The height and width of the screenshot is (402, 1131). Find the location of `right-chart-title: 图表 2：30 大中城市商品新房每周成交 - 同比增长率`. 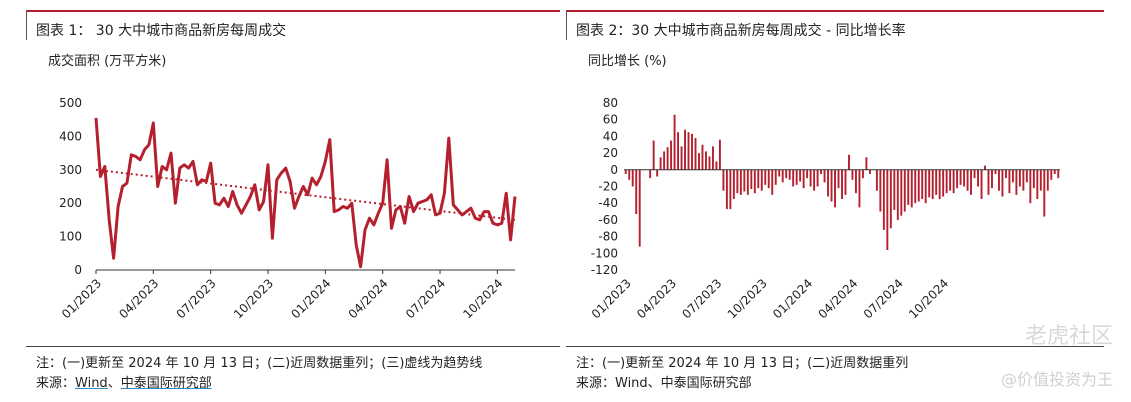

right-chart-title: 图表 2：30 大中城市商品新房每周成交 - 同比增长率 is located at coordinates (741, 31).